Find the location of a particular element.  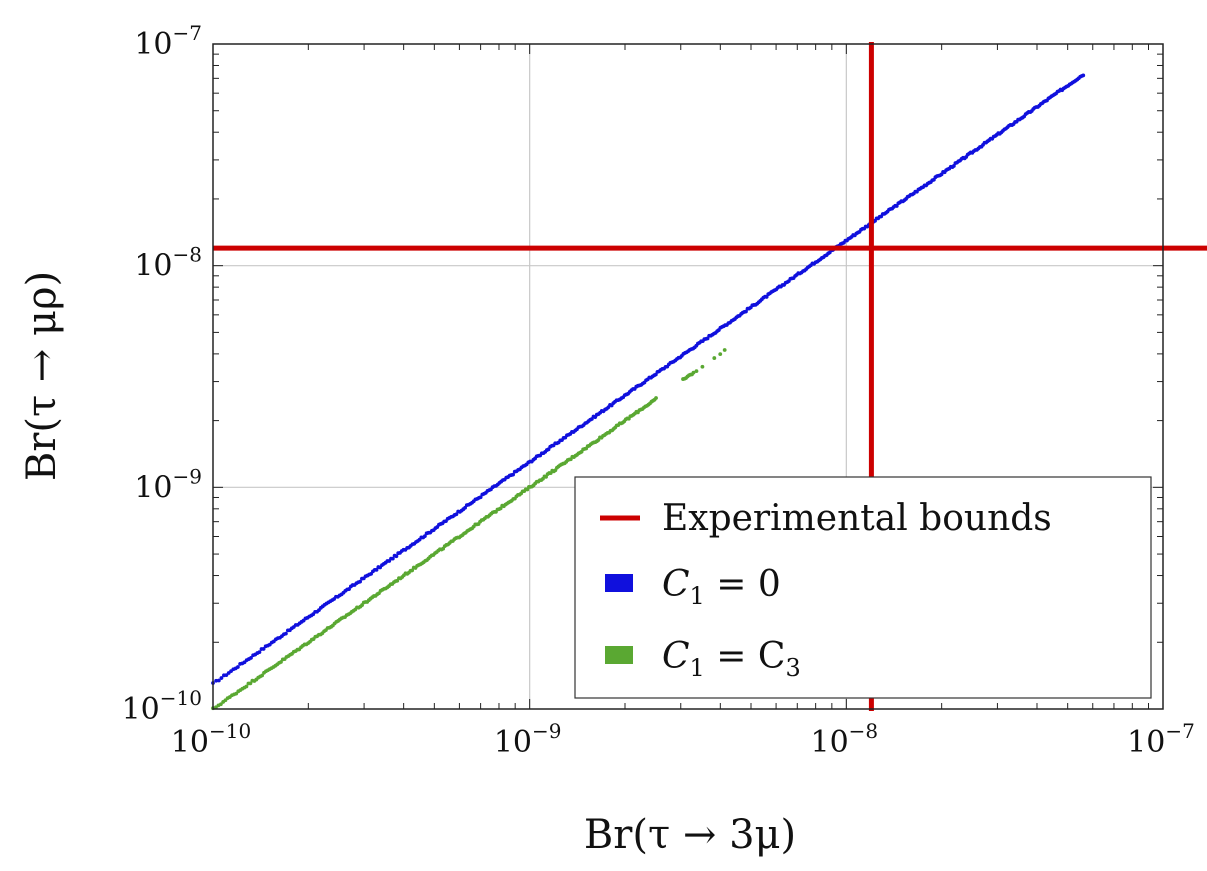

x-tick-label: 10⁻⁸ is located at coordinates (844, 739).